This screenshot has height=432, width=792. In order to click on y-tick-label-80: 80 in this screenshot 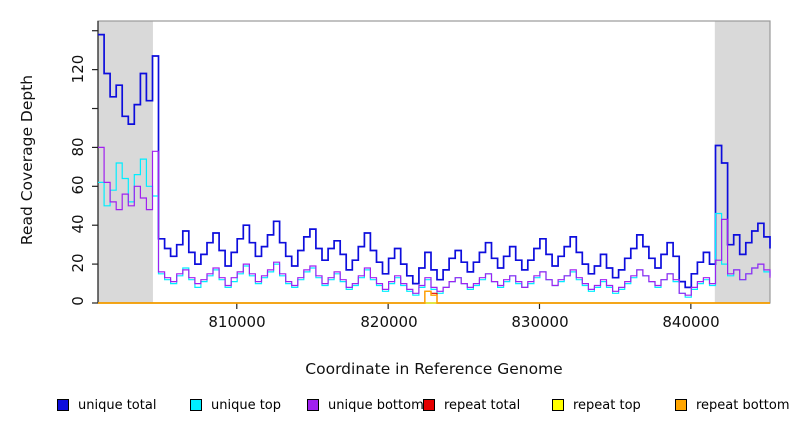, I will do `click(78, 147)`.